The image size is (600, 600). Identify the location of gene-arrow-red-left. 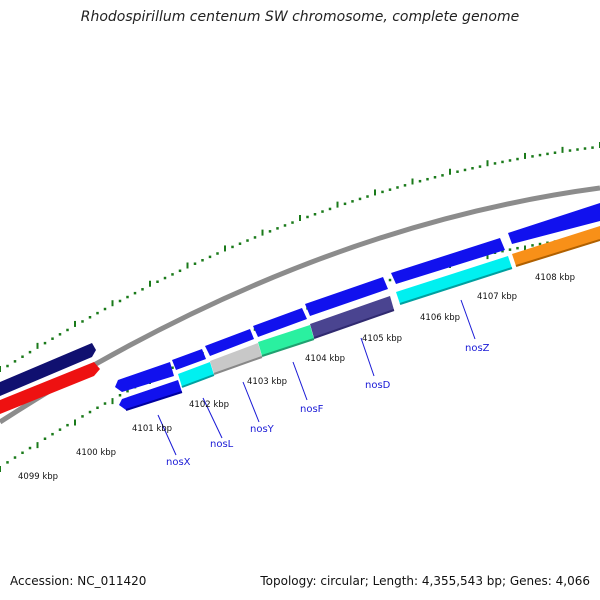
(50, 388).